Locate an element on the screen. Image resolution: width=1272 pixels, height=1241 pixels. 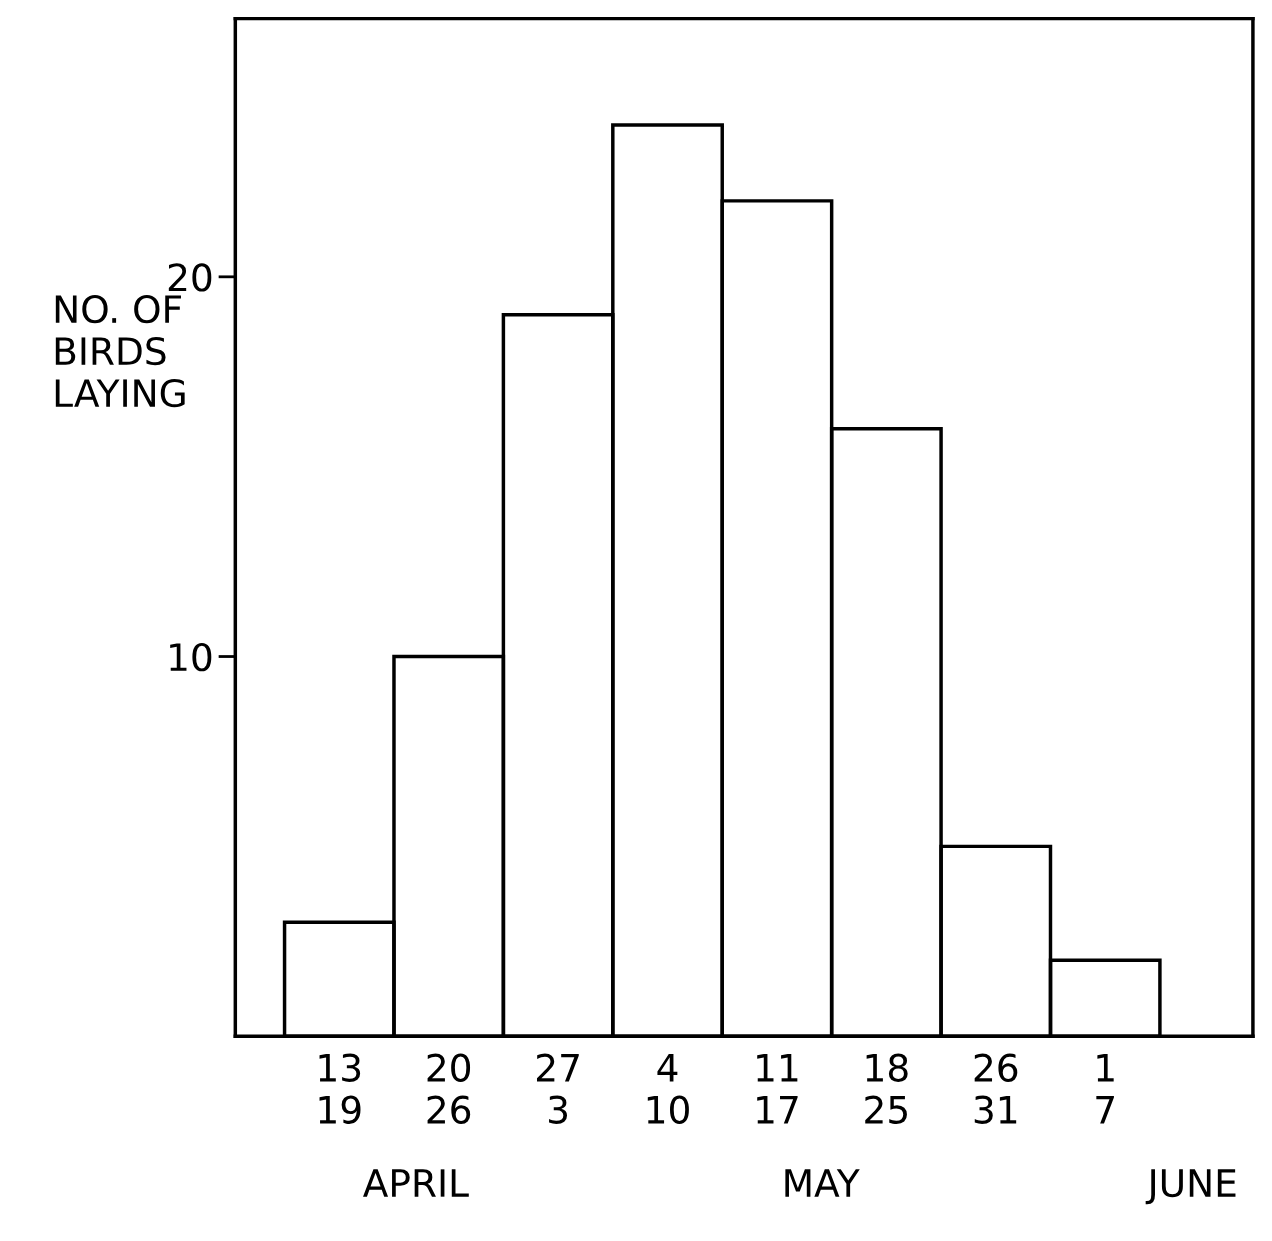
x-tick-label: 27 3 is located at coordinates (558, 1088).